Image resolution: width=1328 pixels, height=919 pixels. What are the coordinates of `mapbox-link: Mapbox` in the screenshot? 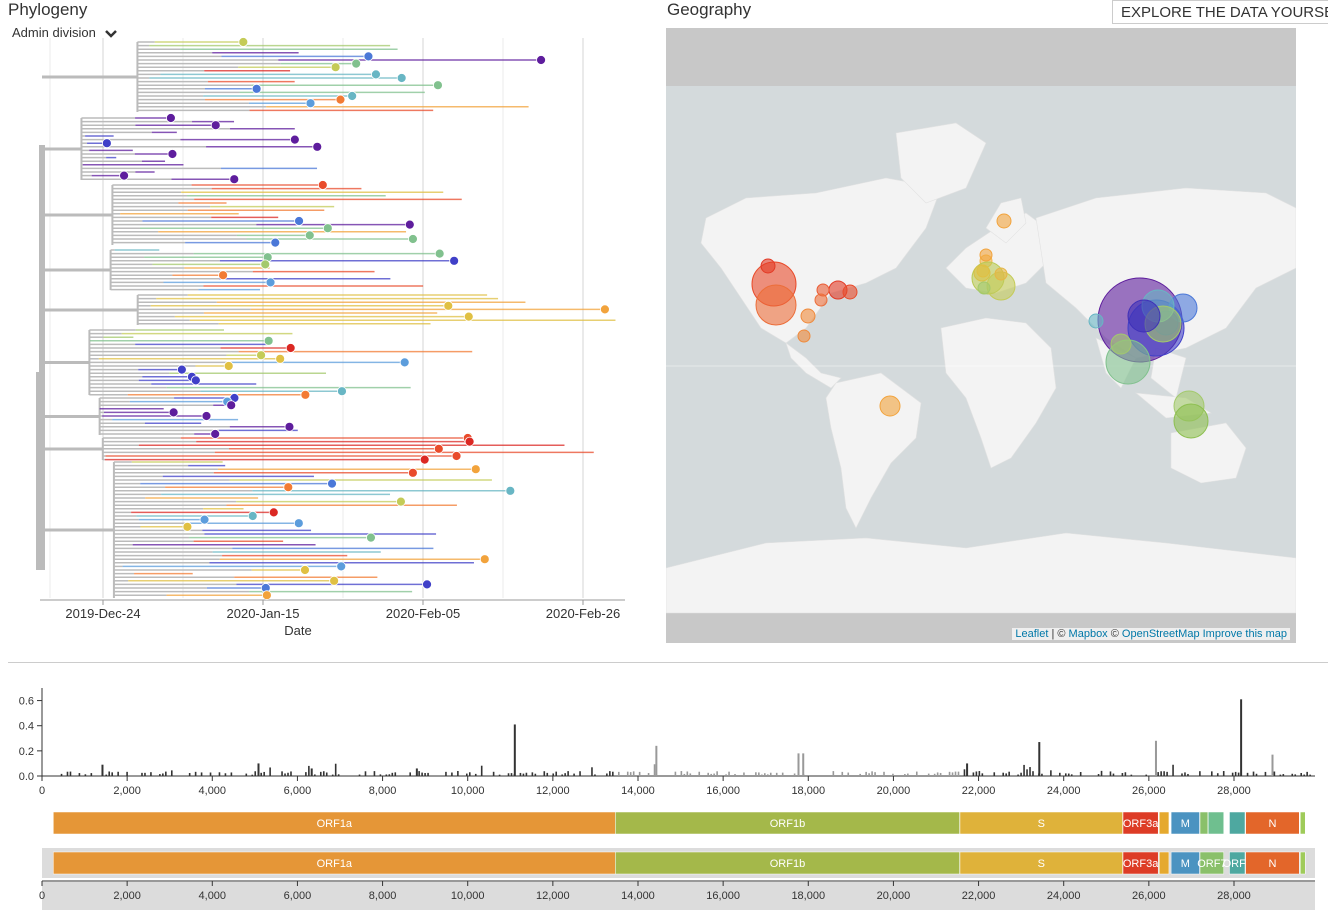 It's located at (1088, 634).